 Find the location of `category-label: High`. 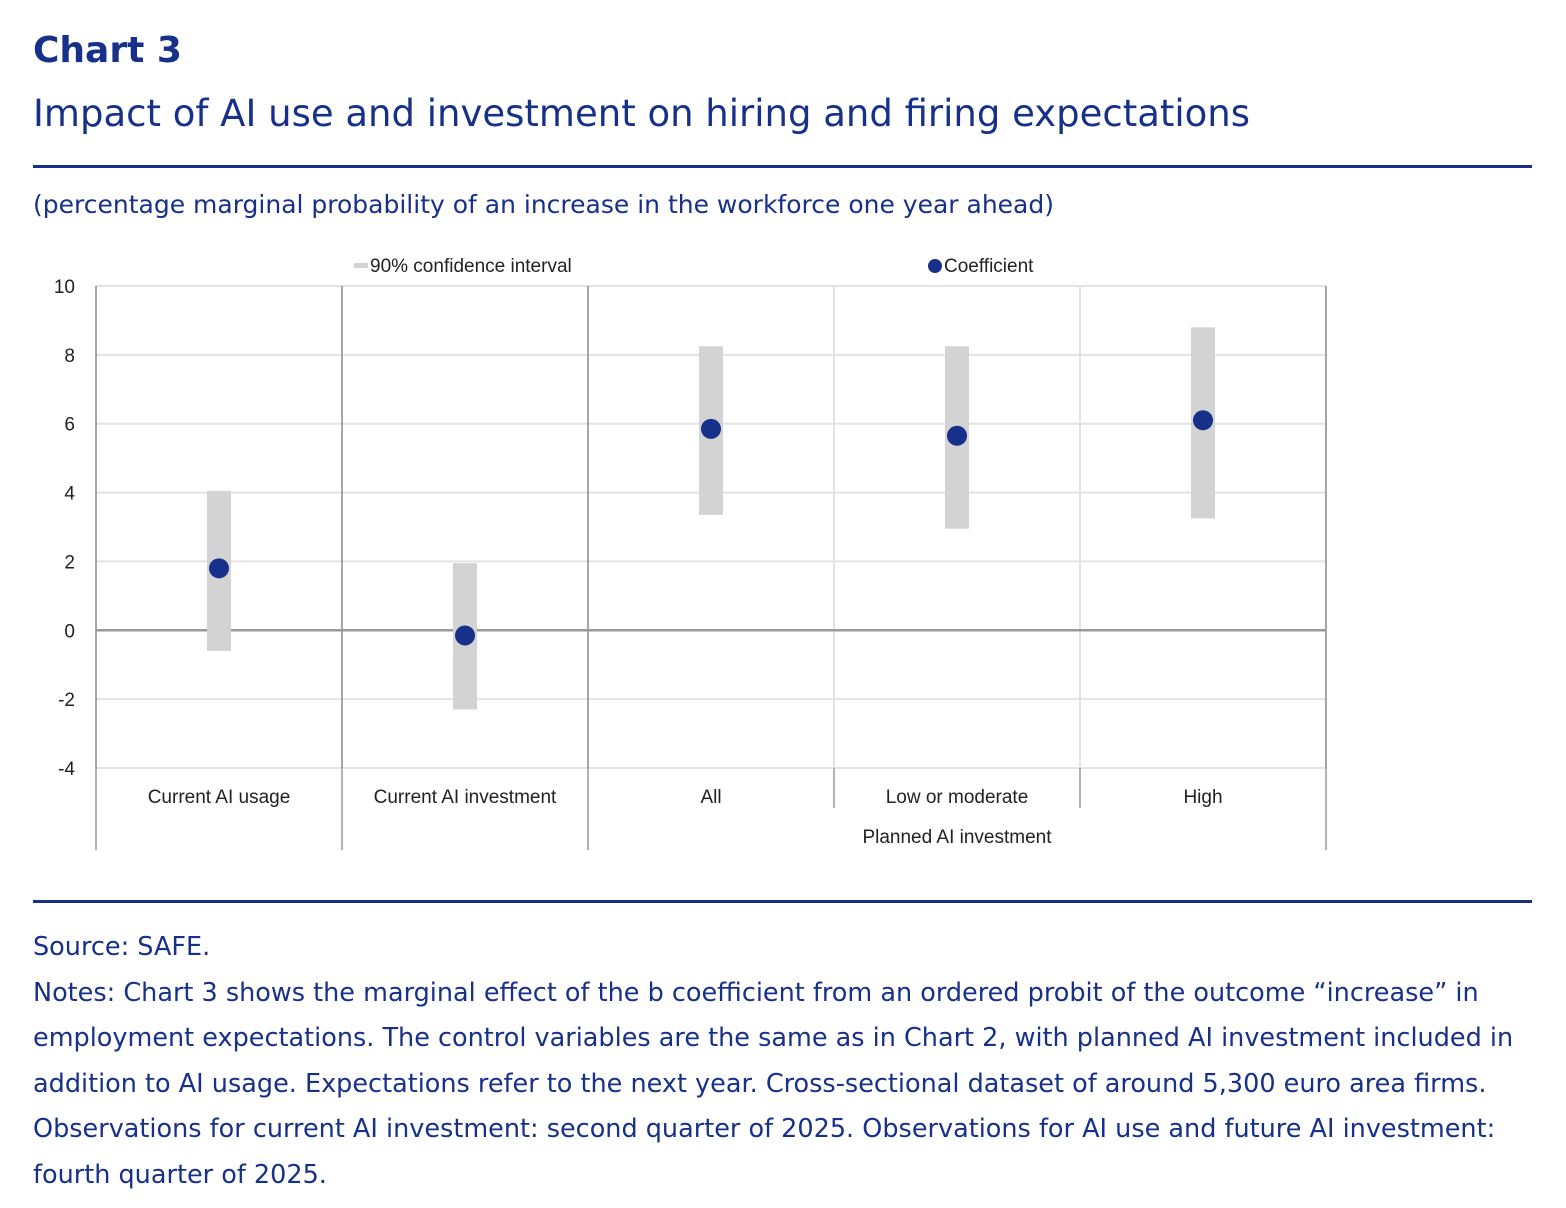

category-label: High is located at coordinates (1202, 797).